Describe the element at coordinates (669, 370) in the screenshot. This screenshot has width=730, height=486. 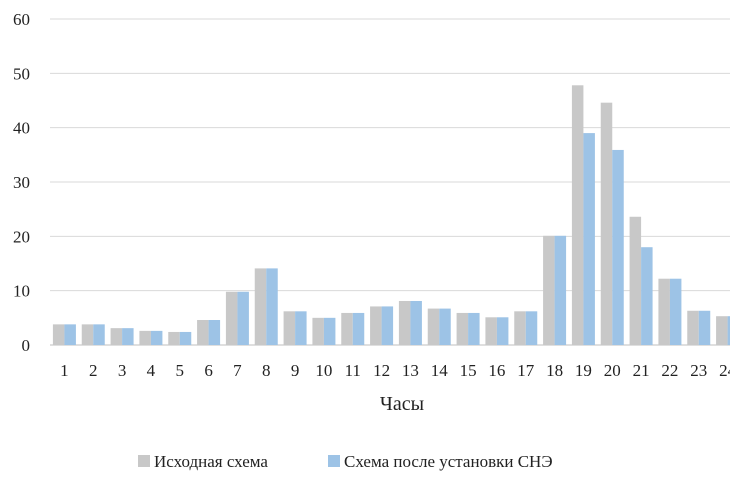
I see `x-tick-label: 22` at that location.